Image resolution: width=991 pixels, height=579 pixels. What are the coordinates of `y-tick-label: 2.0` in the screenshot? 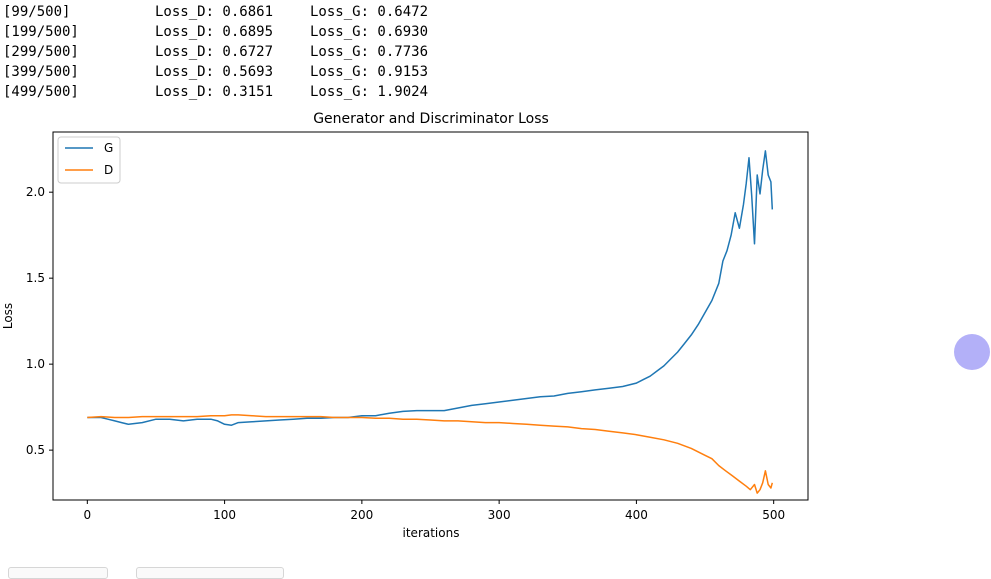 It's located at (35, 192).